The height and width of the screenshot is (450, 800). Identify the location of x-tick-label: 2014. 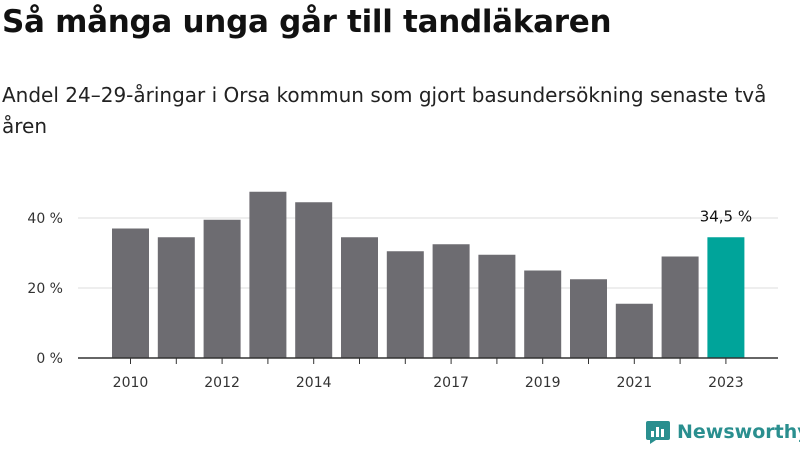
(314, 383).